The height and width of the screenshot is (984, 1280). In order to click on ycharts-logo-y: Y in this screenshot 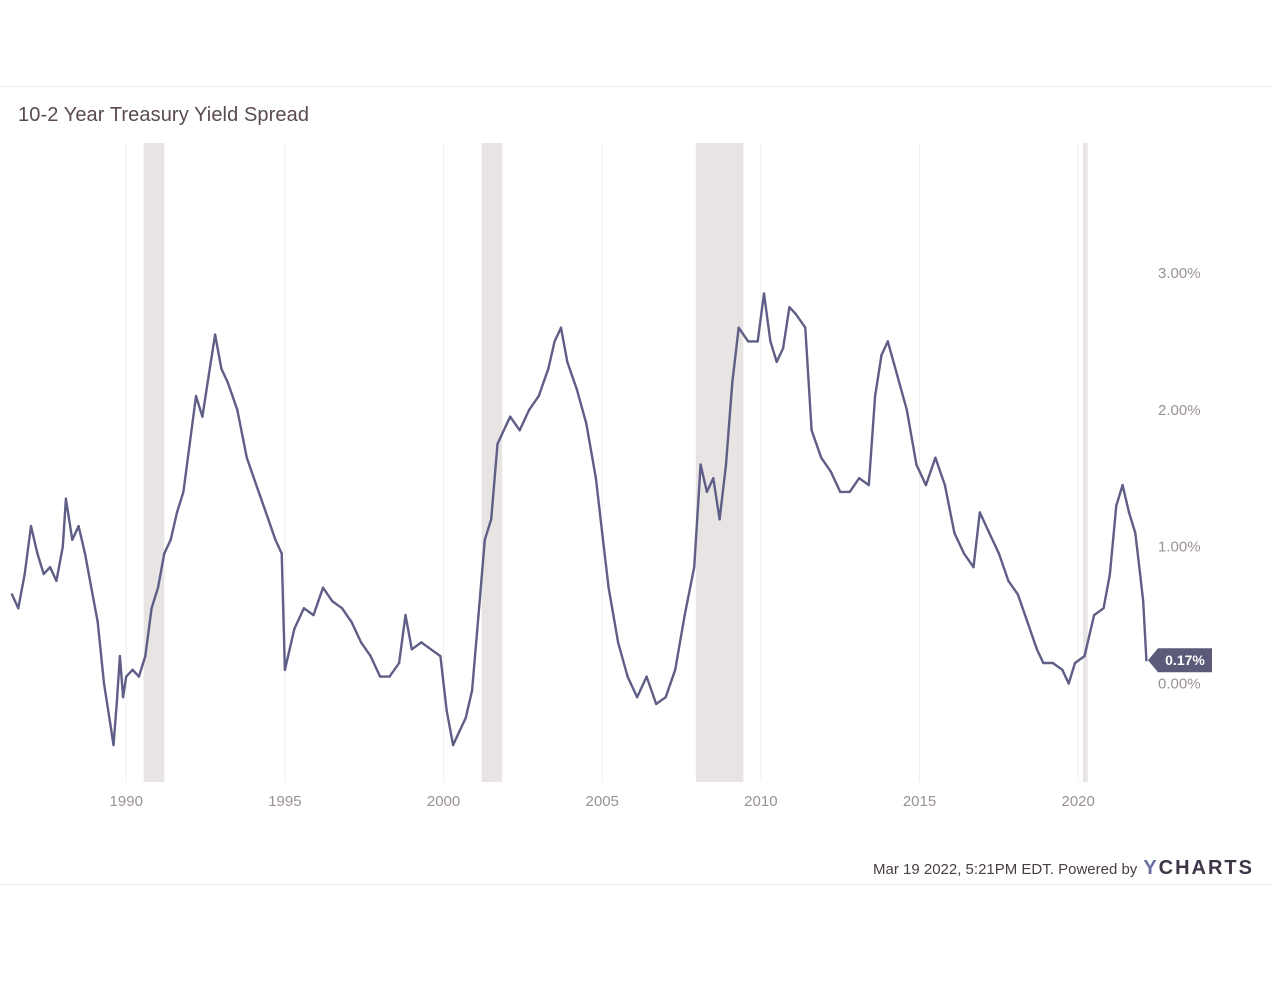, I will do `click(1151, 868)`.